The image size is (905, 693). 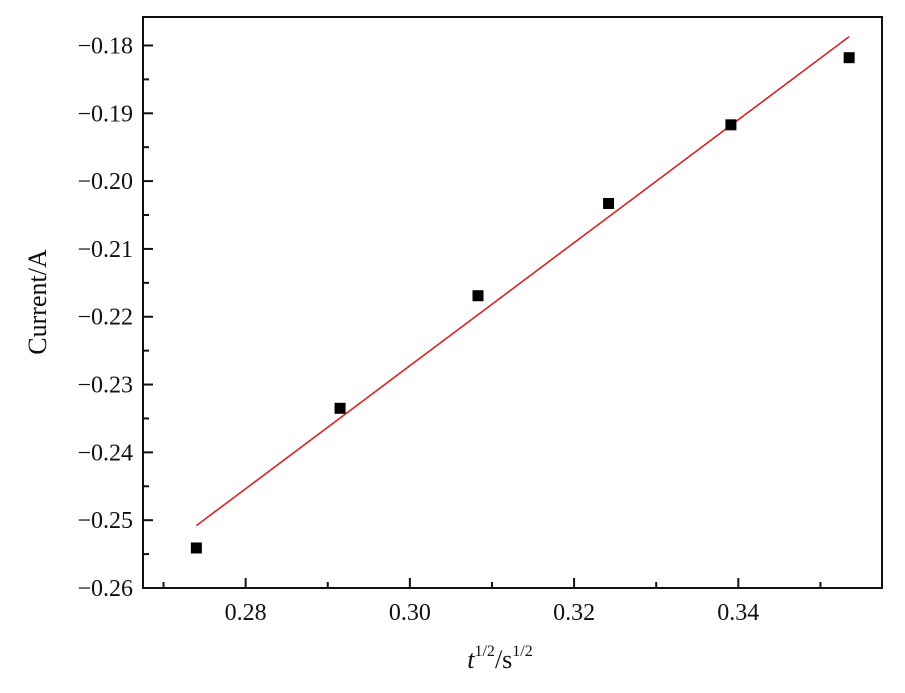 What do you see at coordinates (105, 318) in the screenshot?
I see `y-tick-label: −0.22` at bounding box center [105, 318].